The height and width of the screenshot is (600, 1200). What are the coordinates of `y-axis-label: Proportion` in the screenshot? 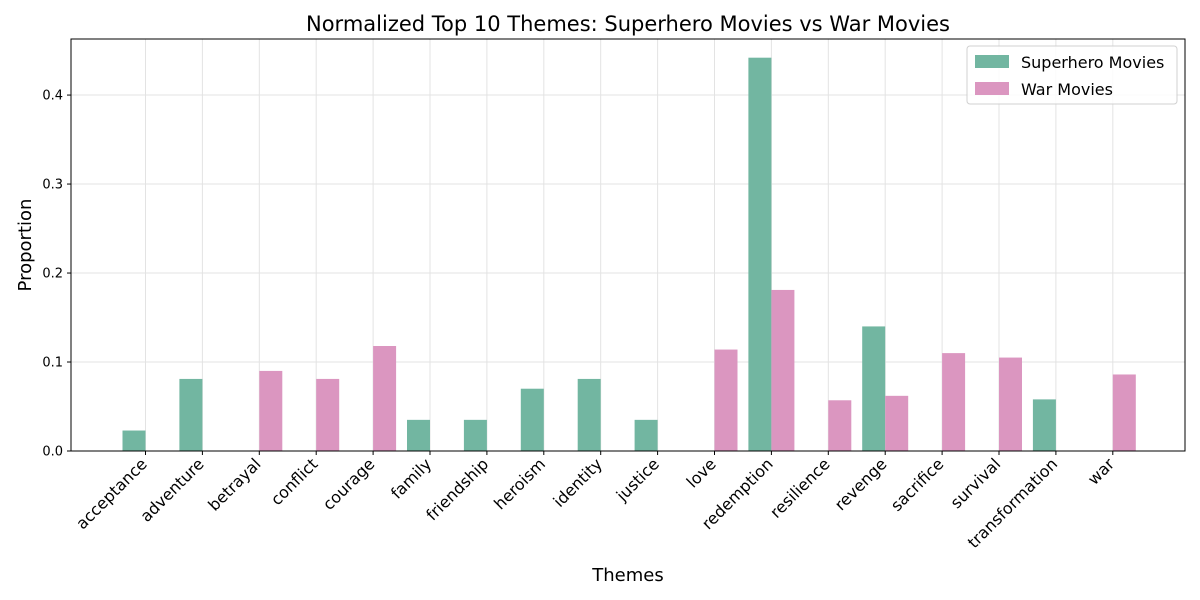 It's located at (25, 245).